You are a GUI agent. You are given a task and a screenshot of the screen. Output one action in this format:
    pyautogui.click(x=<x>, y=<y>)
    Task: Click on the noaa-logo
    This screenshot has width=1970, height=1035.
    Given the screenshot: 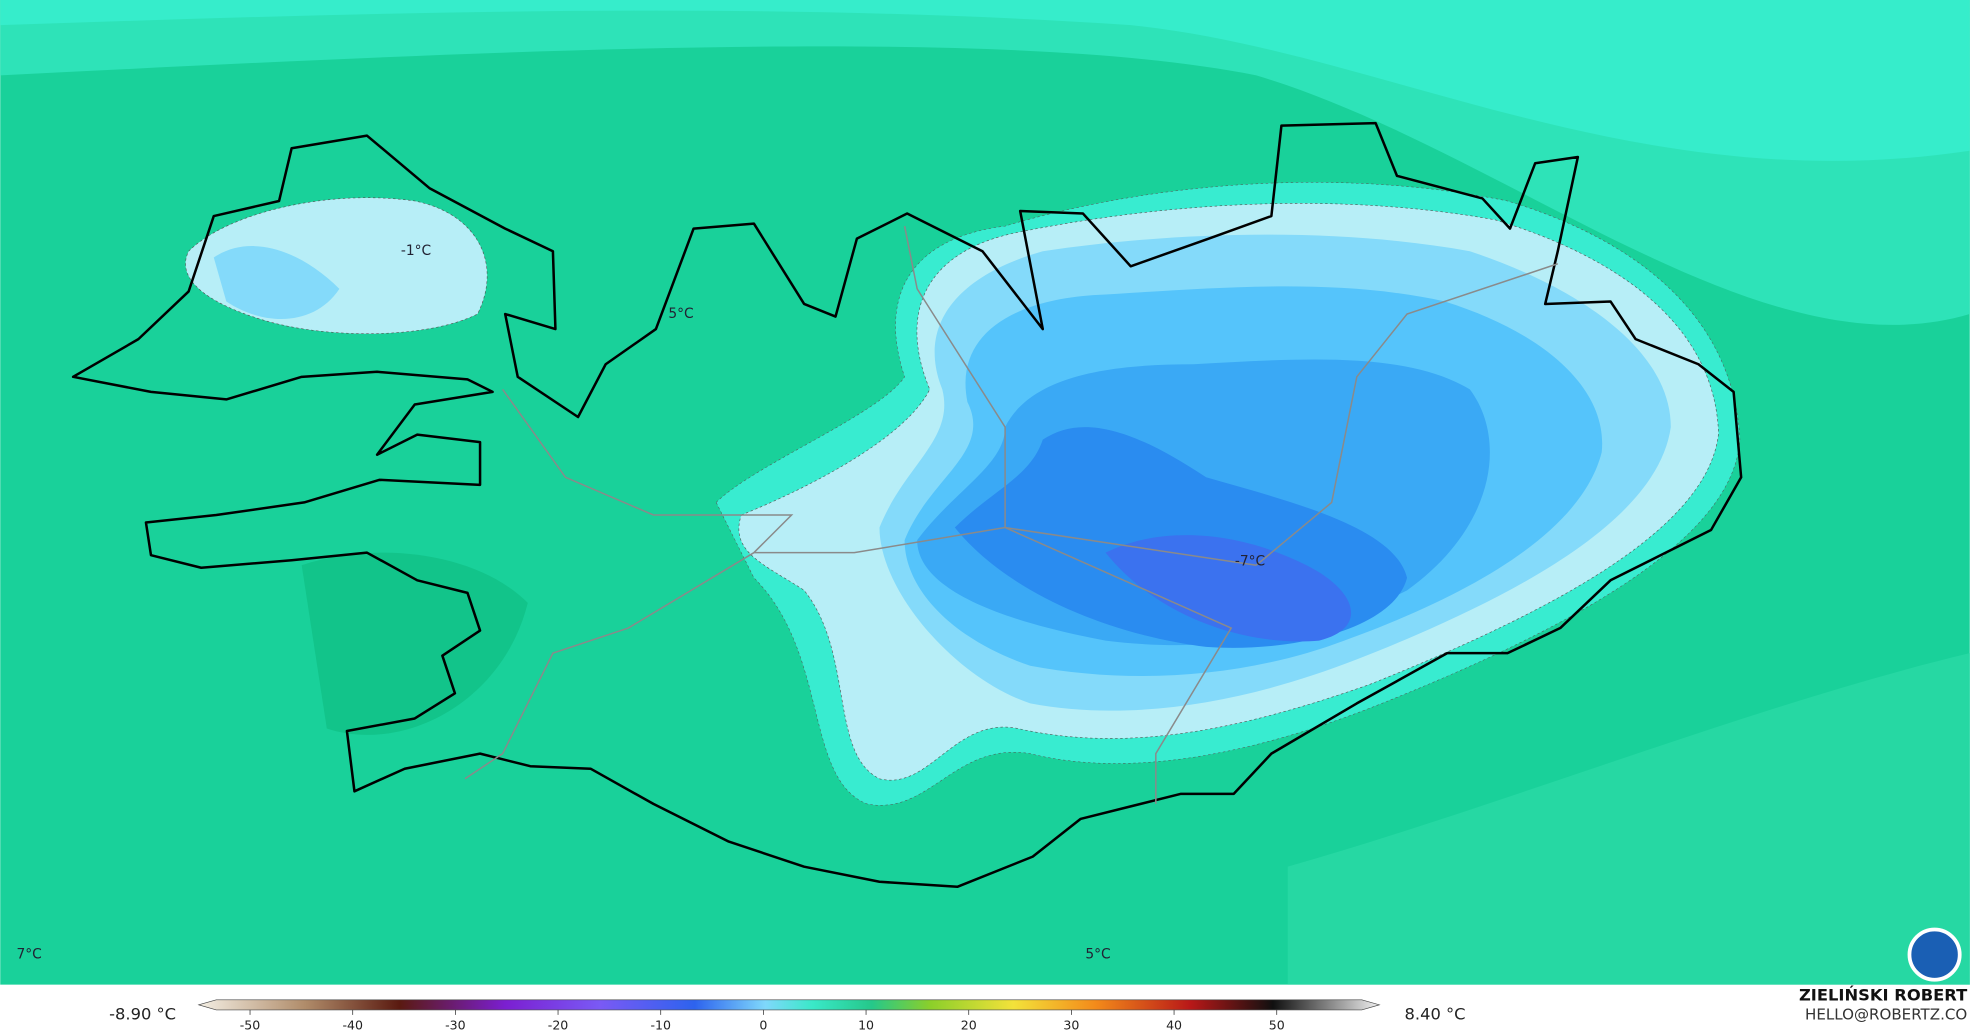 What is the action you would take?
    pyautogui.click(x=1934, y=954)
    